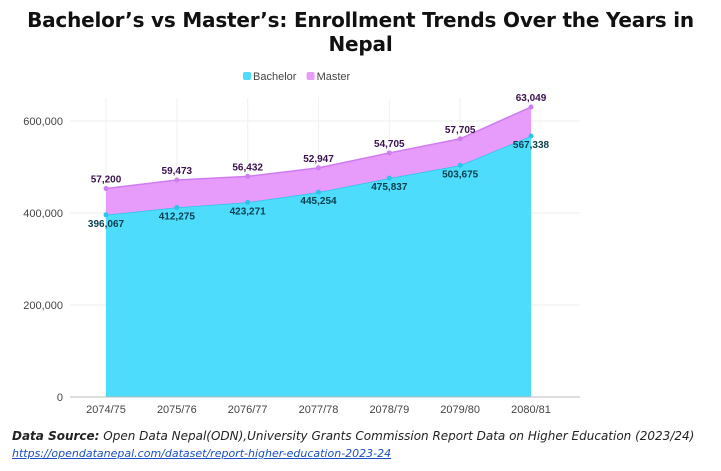 Image resolution: width=721 pixels, height=471 pixels. What do you see at coordinates (460, 410) in the screenshot?
I see `x-tick-5: 2079/80` at bounding box center [460, 410].